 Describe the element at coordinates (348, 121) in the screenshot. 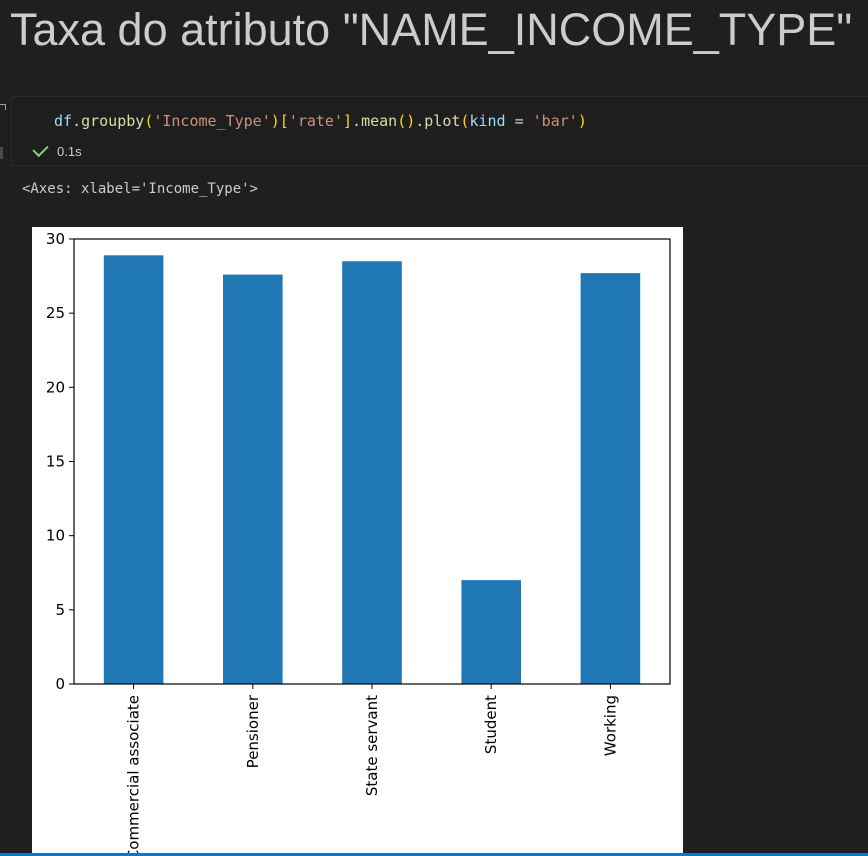

I see `code-token: ]` at that location.